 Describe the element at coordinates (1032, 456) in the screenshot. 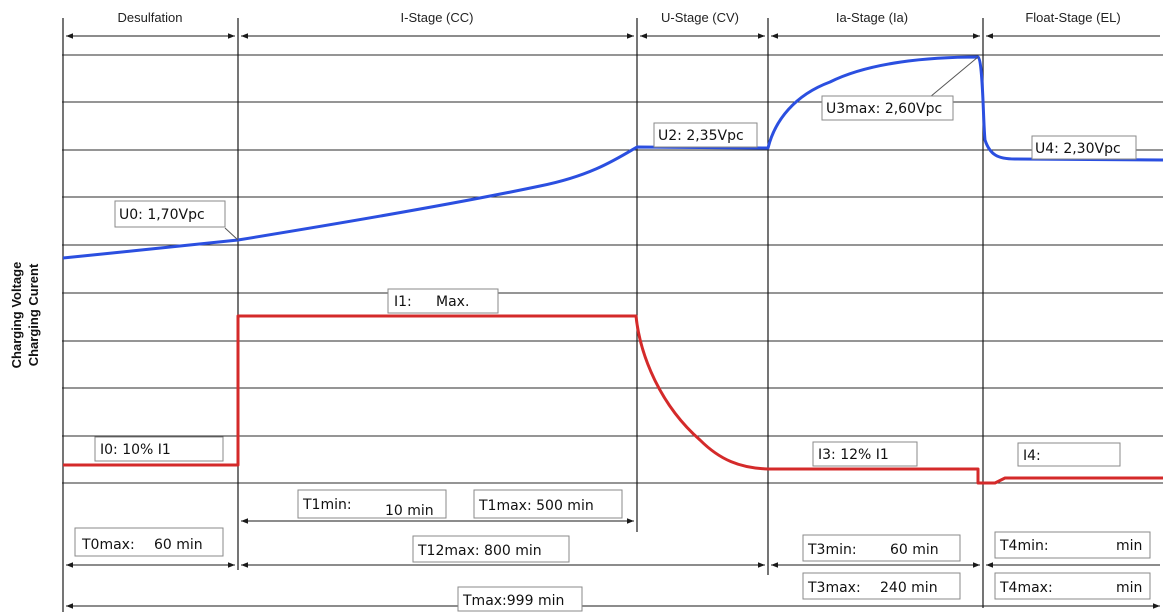

I see `i4-label-text: I4:` at that location.